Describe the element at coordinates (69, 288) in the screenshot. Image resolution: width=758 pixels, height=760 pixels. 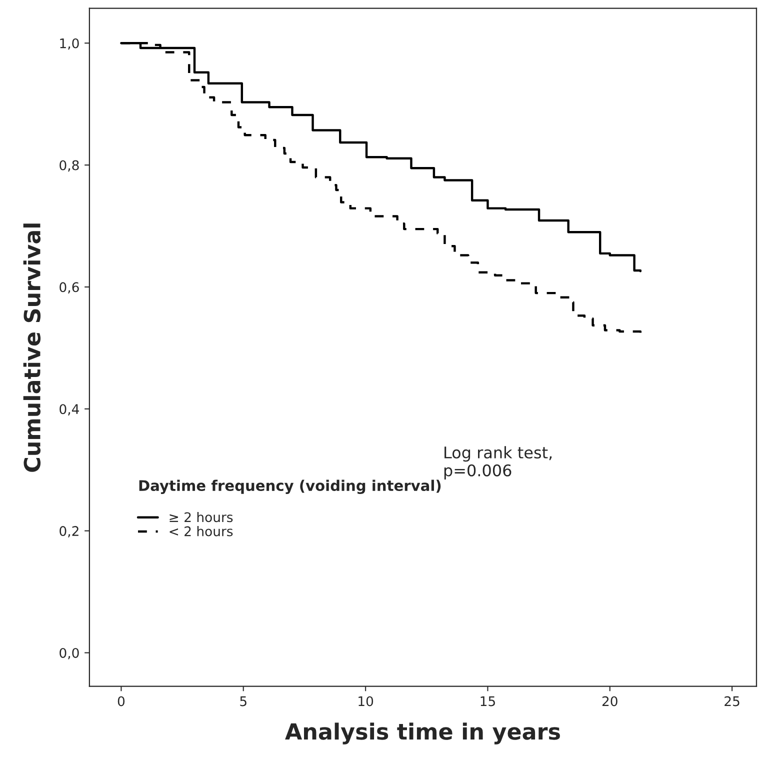
I see `y-tick-label: 0,6` at that location.